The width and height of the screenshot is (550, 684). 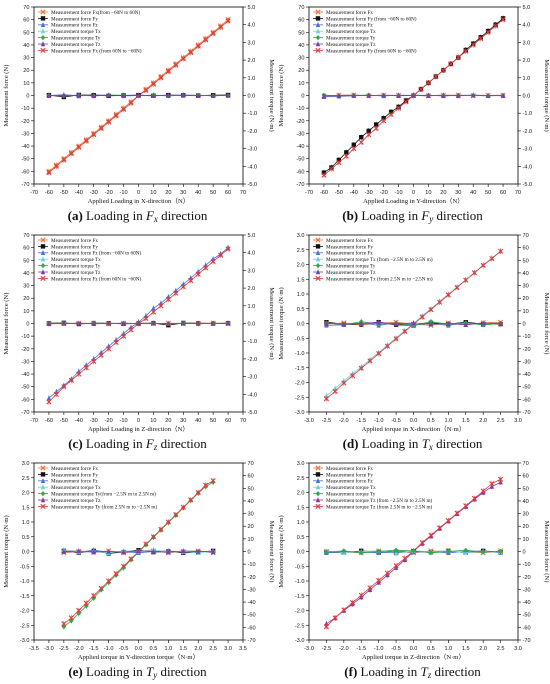 What do you see at coordinates (351, 39) in the screenshot?
I see `legend-label-b-4: Measurement torque Ty` at bounding box center [351, 39].